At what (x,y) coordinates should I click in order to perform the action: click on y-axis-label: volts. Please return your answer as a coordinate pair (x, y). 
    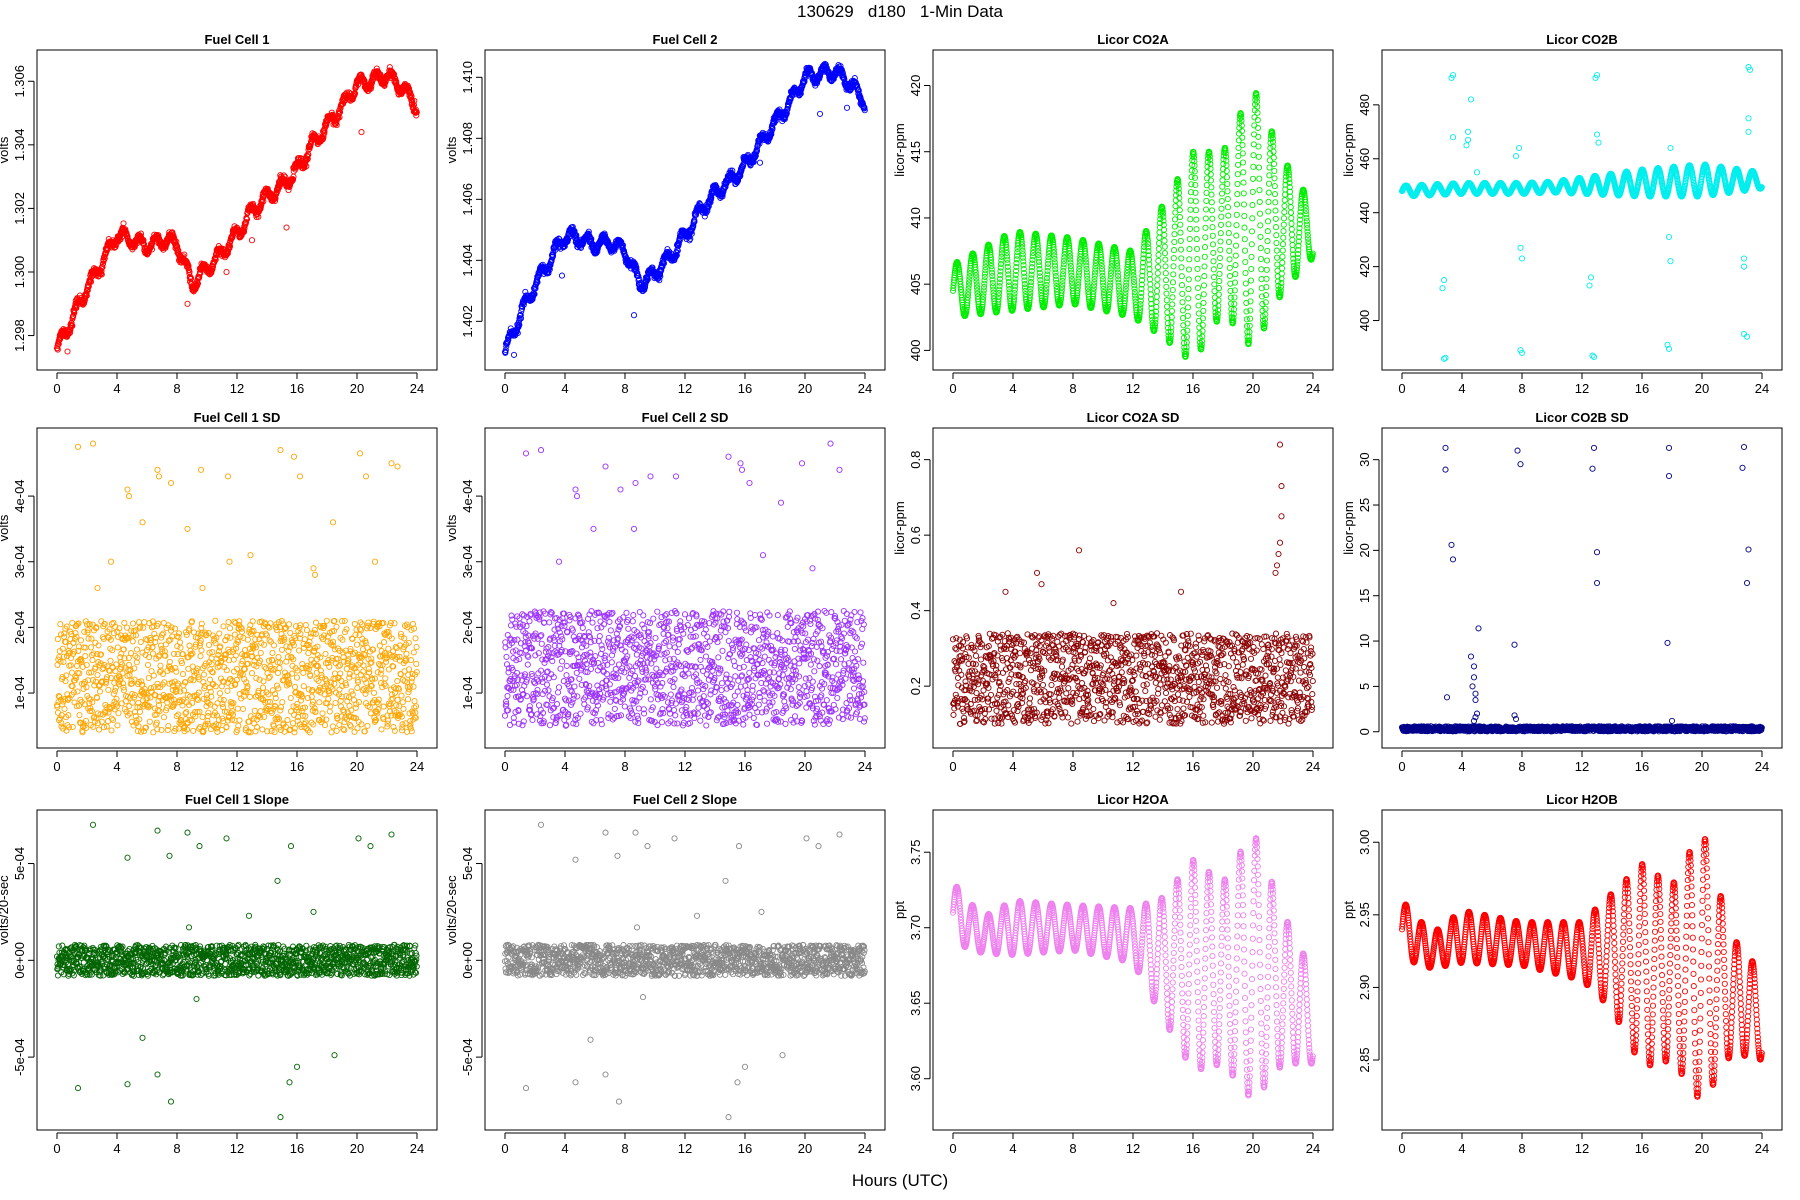
    Looking at the image, I should click on (5, 149).